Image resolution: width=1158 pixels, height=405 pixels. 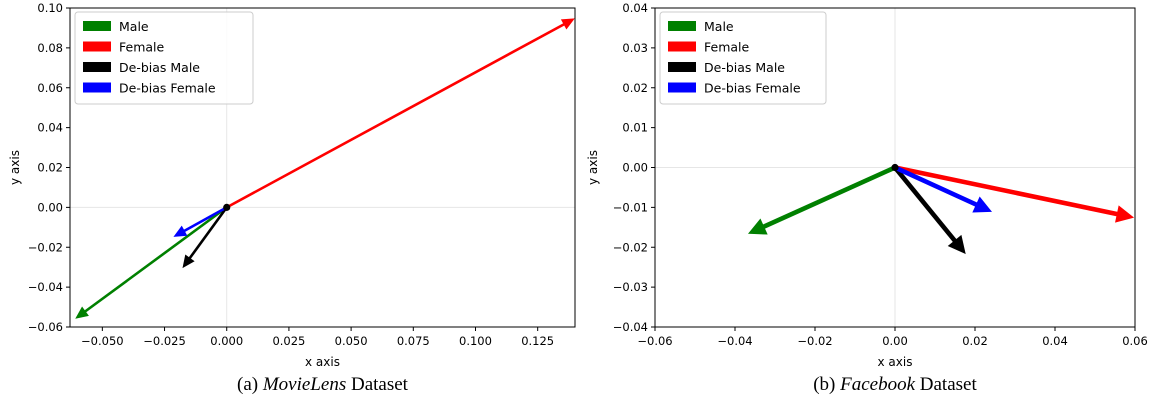 What do you see at coordinates (537, 341) in the screenshot?
I see `x-tick-label: 0.125` at bounding box center [537, 341].